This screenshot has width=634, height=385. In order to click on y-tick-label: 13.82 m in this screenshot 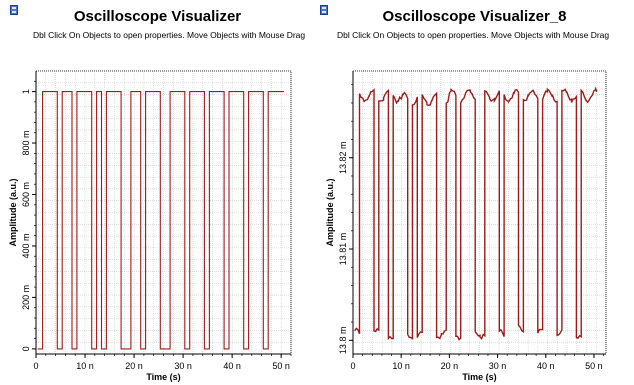, I will do `click(343, 157)`.